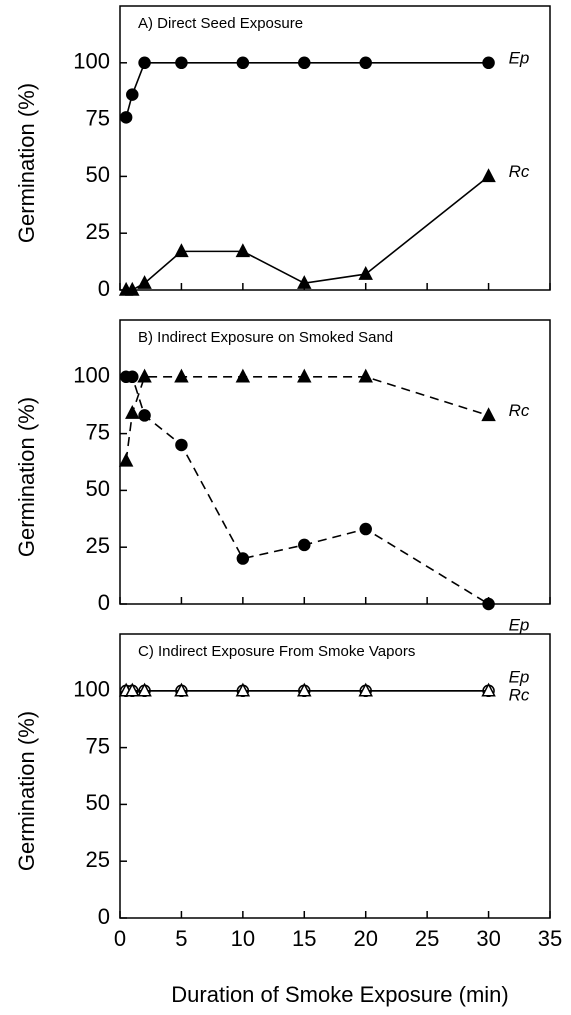 The height and width of the screenshot is (1015, 571). Describe the element at coordinates (220, 23) in the screenshot. I see `panel-title: A) Direct Seed Exposure` at that location.